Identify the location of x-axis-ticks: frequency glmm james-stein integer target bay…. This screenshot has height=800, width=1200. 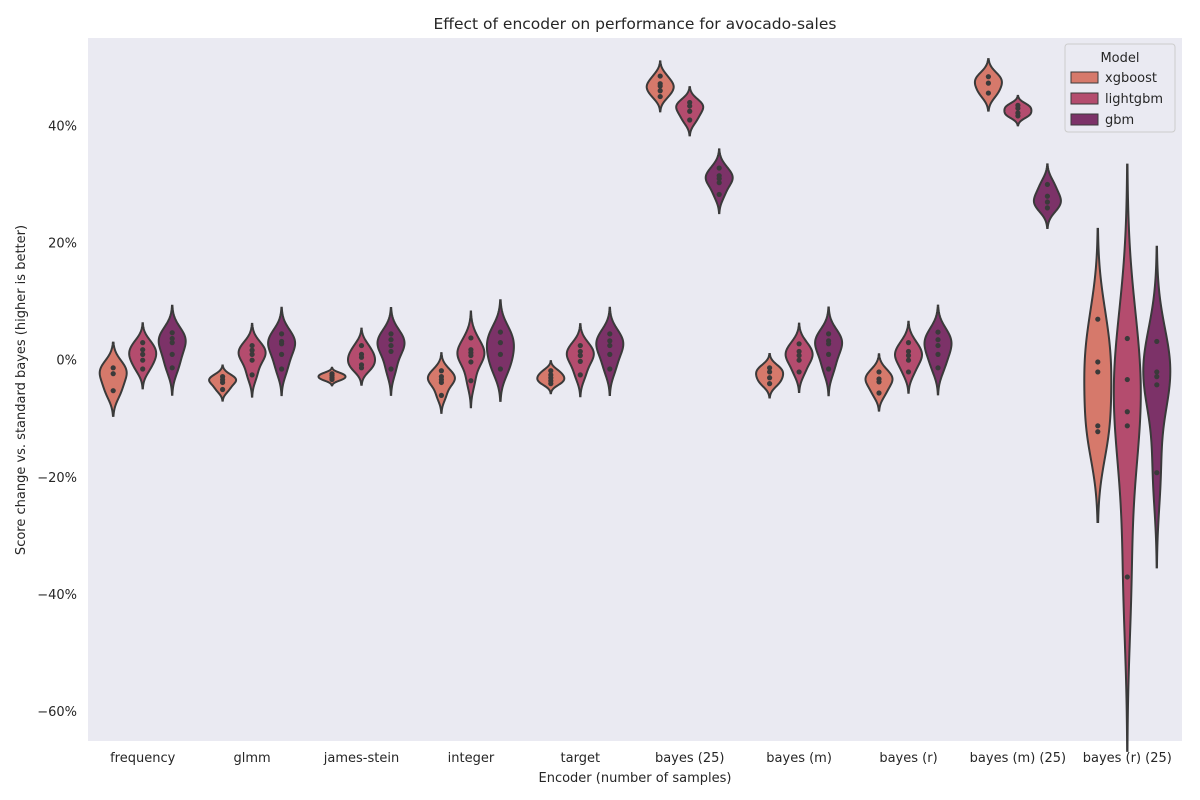
(641, 758).